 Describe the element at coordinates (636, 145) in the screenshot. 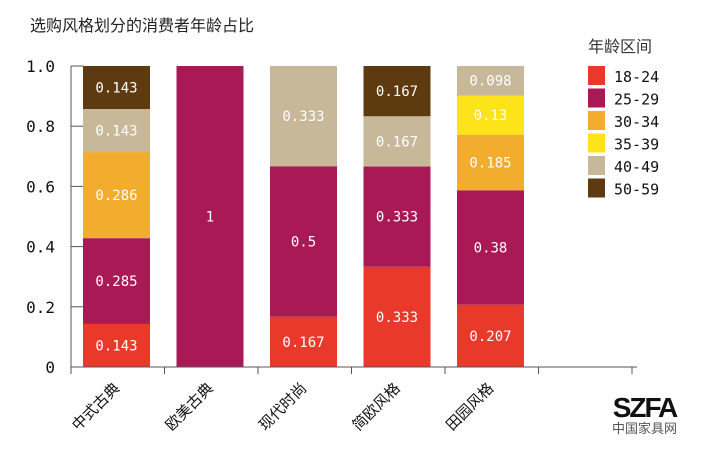

I see `legend-label: 35-39` at that location.